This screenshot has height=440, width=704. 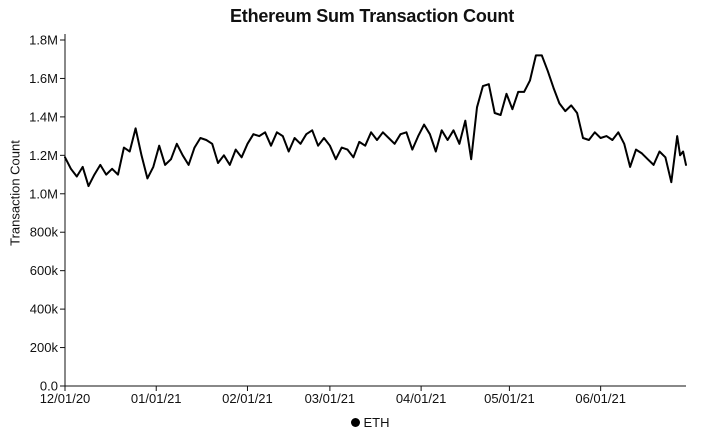 What do you see at coordinates (156, 398) in the screenshot?
I see `x-tick-label: 01/01/21` at bounding box center [156, 398].